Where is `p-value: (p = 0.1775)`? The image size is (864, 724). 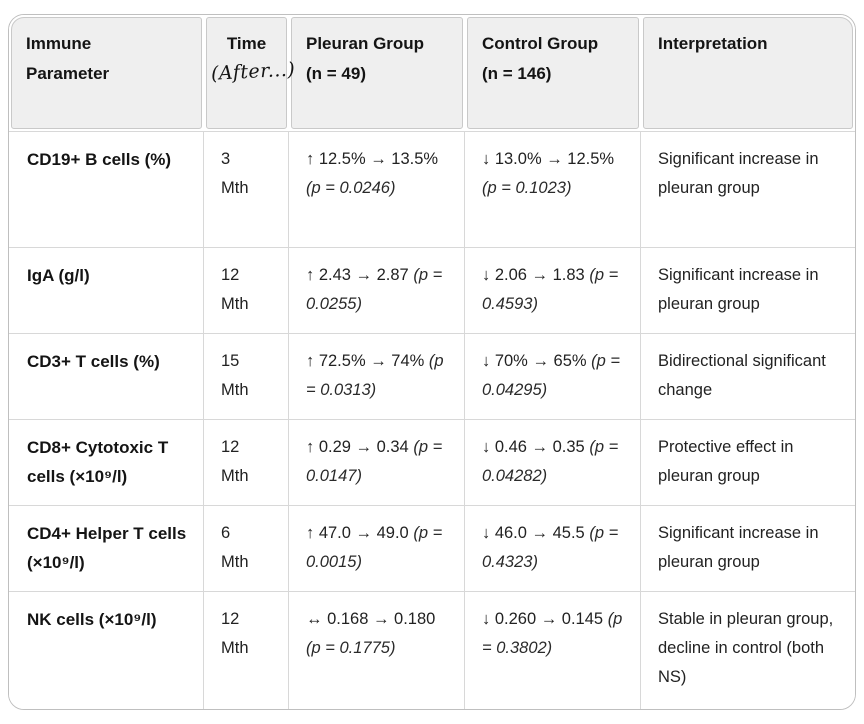 p-value: (p = 0.1775) is located at coordinates (351, 648).